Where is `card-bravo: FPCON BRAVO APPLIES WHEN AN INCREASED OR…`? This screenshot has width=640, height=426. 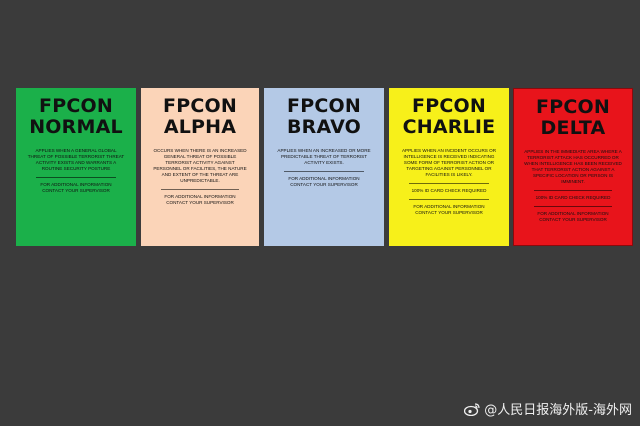 card-bravo: FPCON BRAVO APPLIES WHEN AN INCREASED OR… is located at coordinates (324, 167).